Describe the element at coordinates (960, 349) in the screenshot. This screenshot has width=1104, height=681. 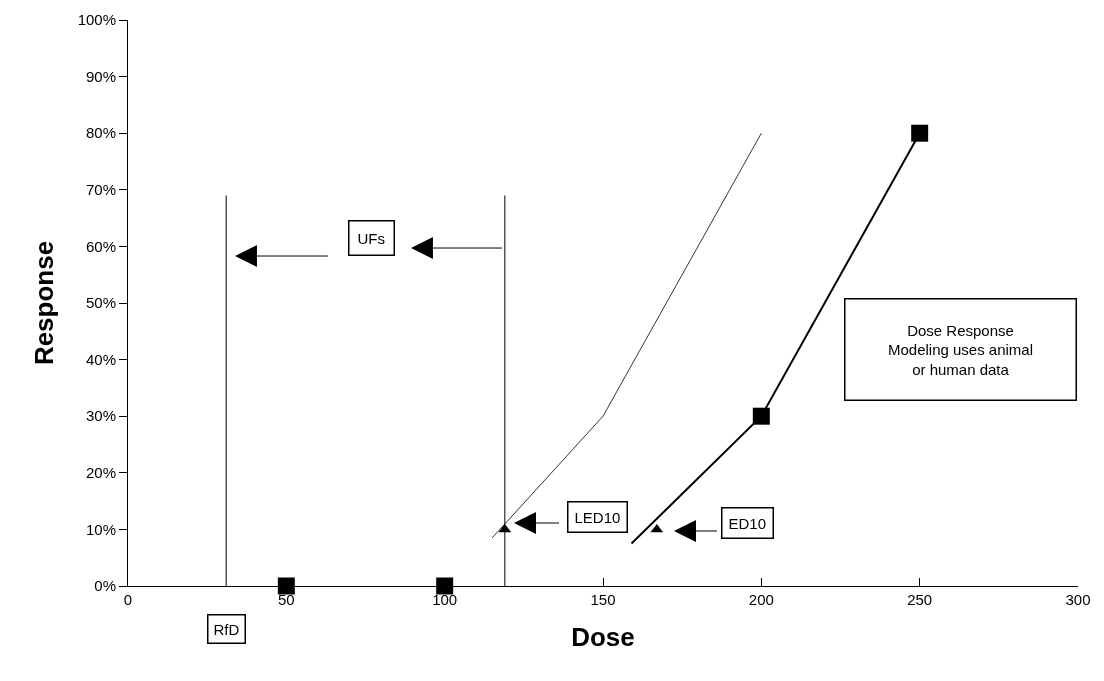
I see `annotation: Dose Response Modeling uses animal or human data` at that location.